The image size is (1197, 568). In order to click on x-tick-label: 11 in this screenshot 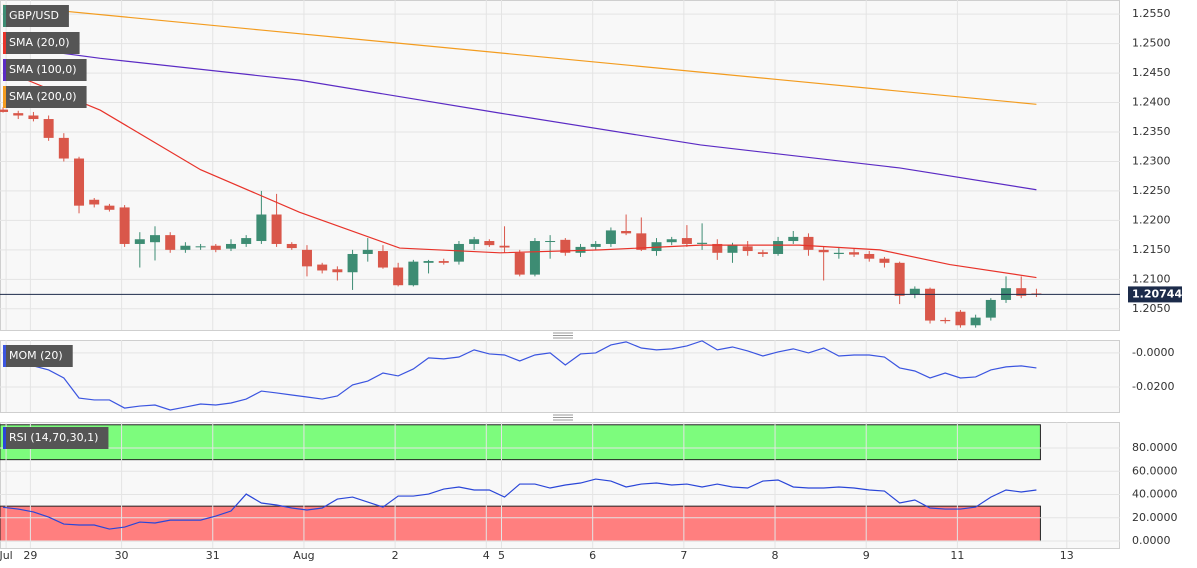, I will do `click(957, 555)`.